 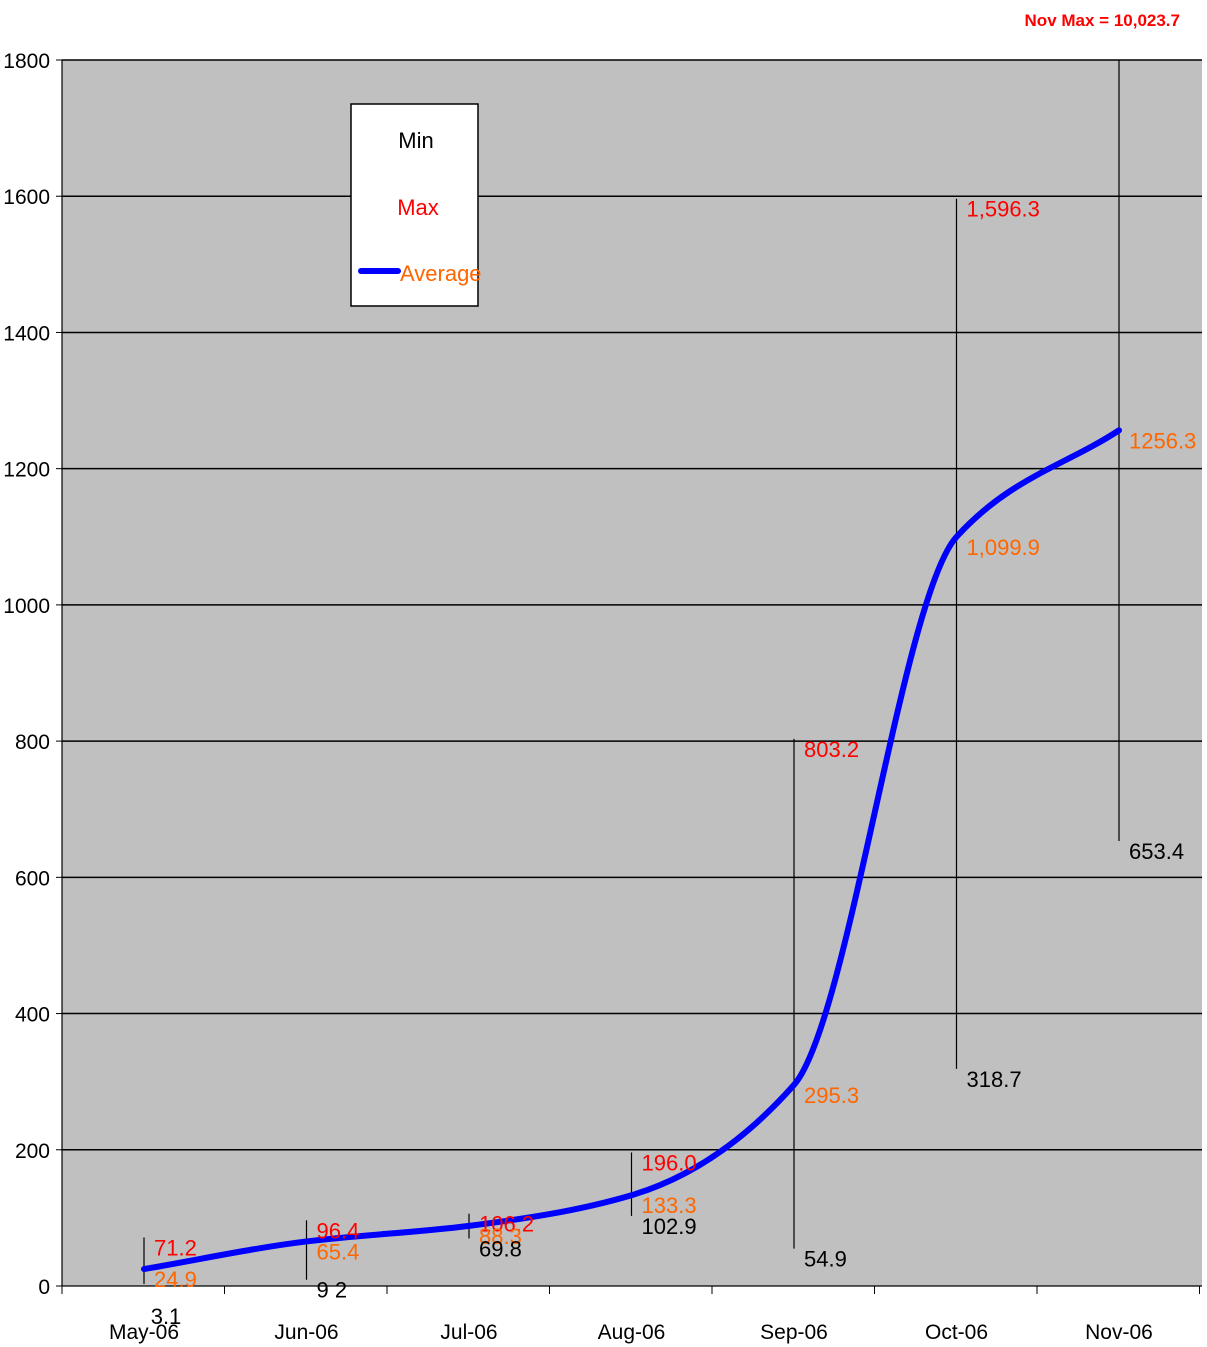 I want to click on x-tick-label: Jun-06, so click(x=306, y=1332).